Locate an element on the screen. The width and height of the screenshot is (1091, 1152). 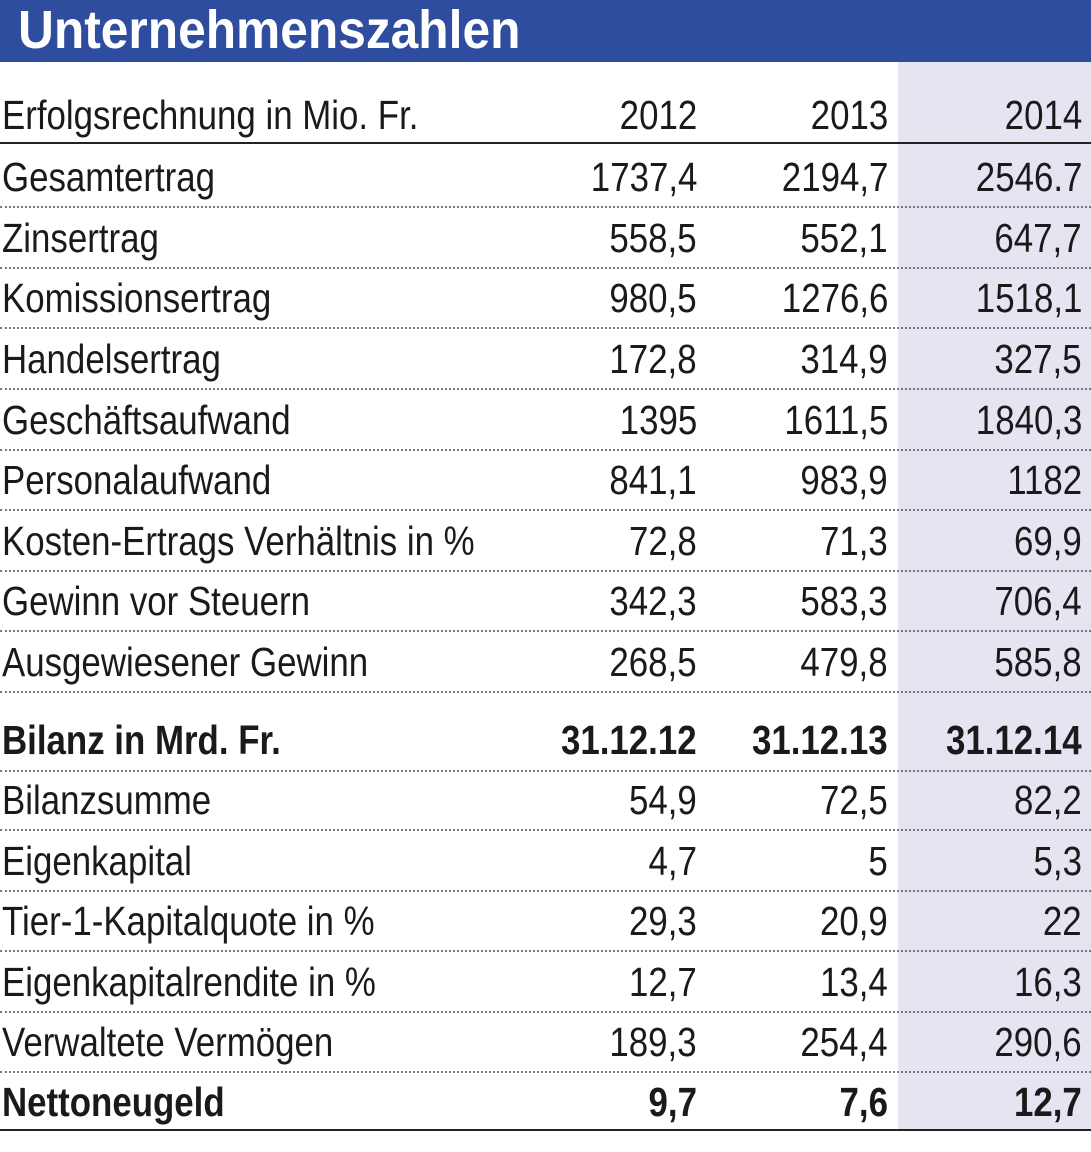
row-label: Handelsertrag is located at coordinates (111, 358).